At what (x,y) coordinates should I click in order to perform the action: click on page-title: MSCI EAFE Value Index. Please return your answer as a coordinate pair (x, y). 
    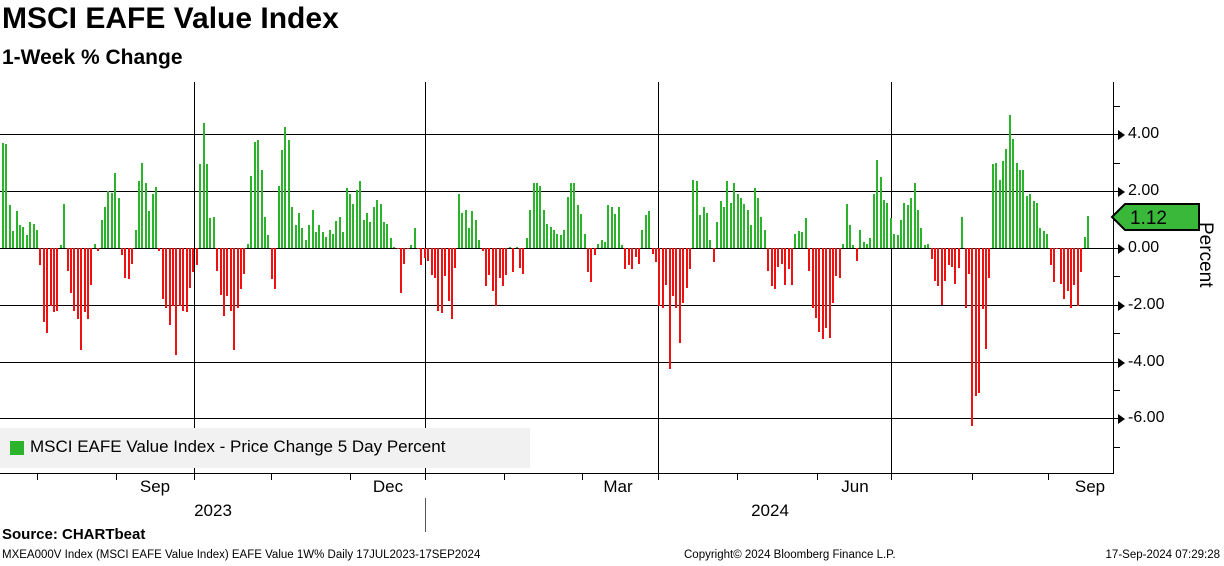
    Looking at the image, I should click on (170, 18).